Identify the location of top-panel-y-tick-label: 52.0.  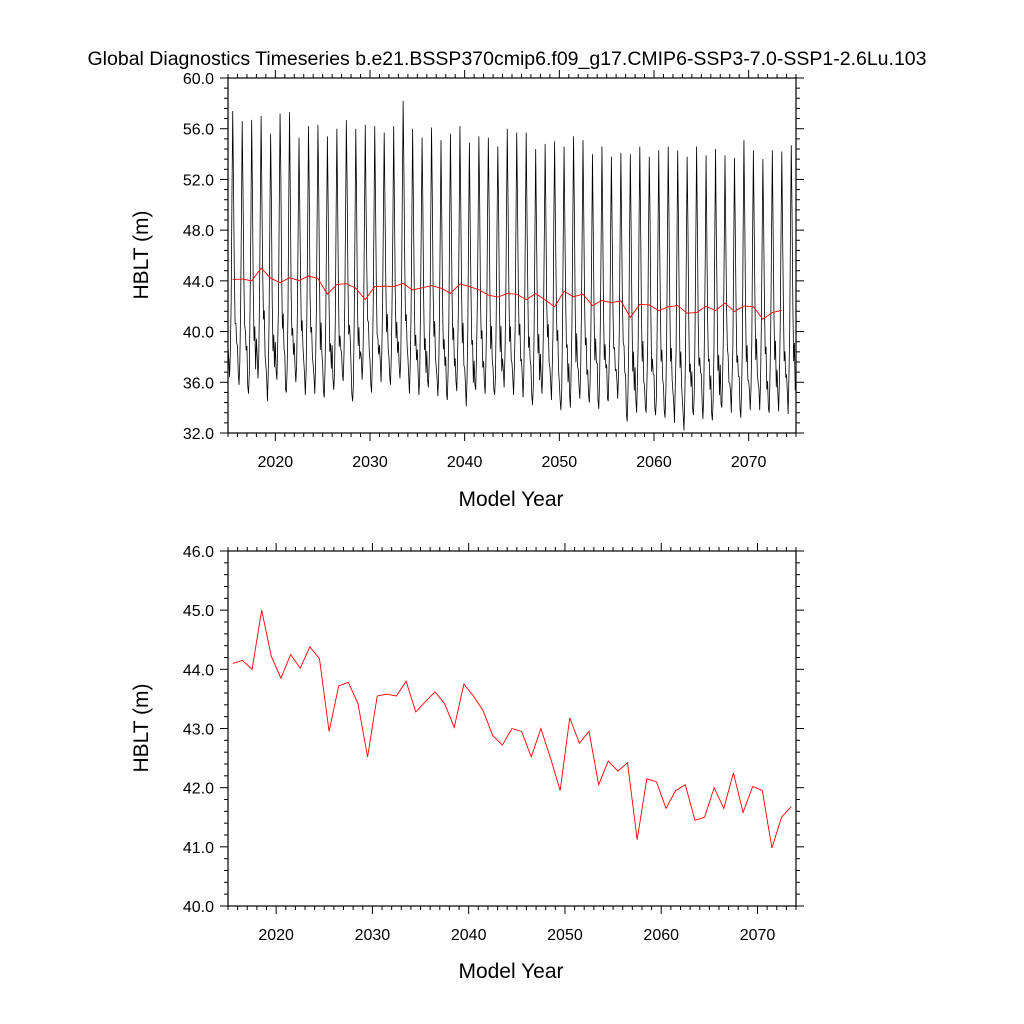
(198, 180).